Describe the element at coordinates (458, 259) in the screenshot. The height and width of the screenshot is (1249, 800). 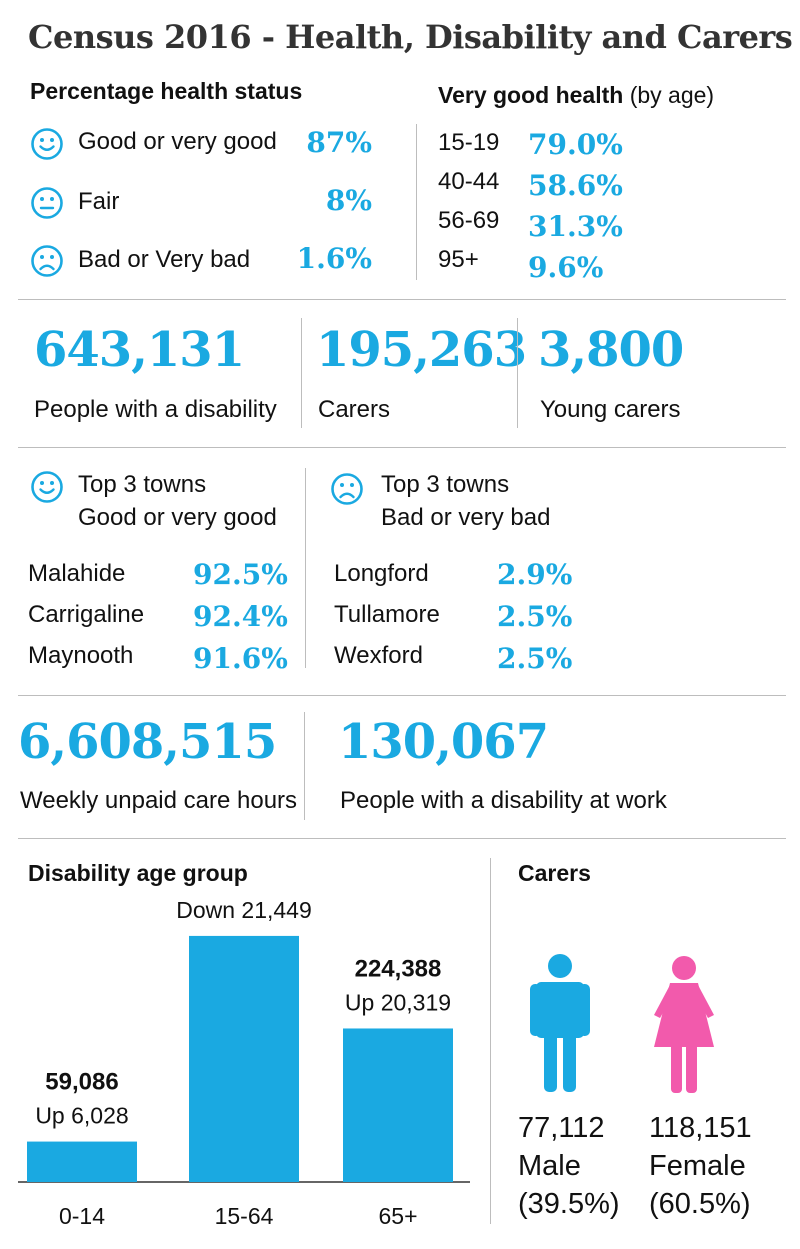
I see `age-label-95plus: 95+` at that location.